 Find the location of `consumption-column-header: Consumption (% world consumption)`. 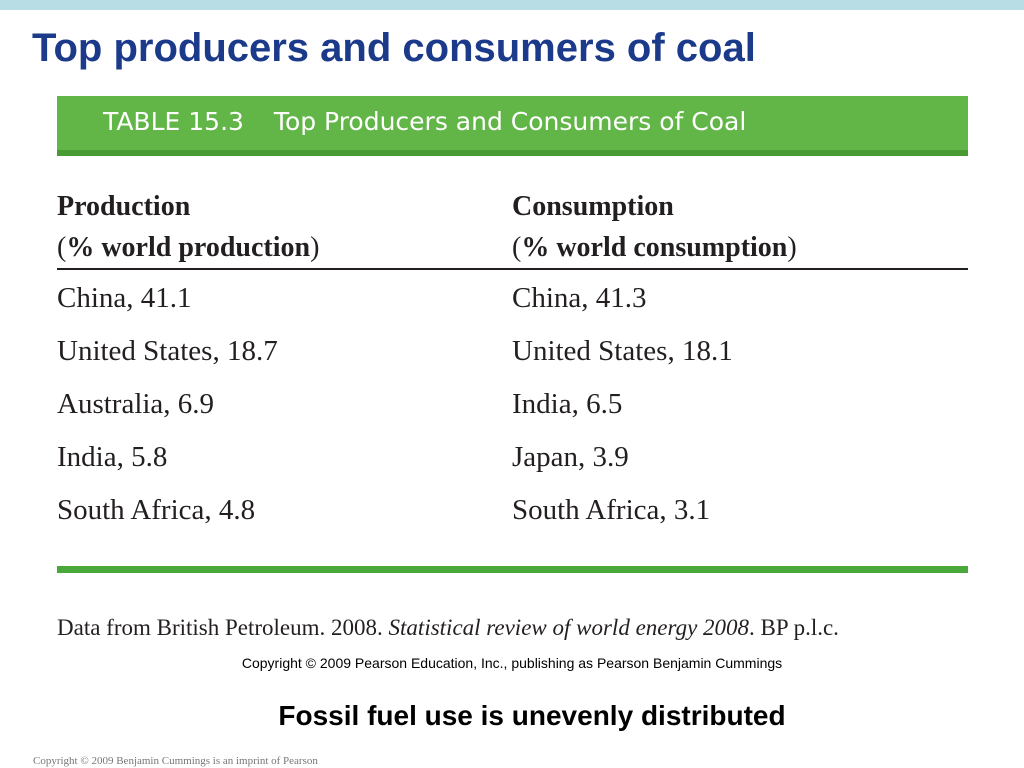

consumption-column-header: Consumption (% world consumption) is located at coordinates (654, 227).